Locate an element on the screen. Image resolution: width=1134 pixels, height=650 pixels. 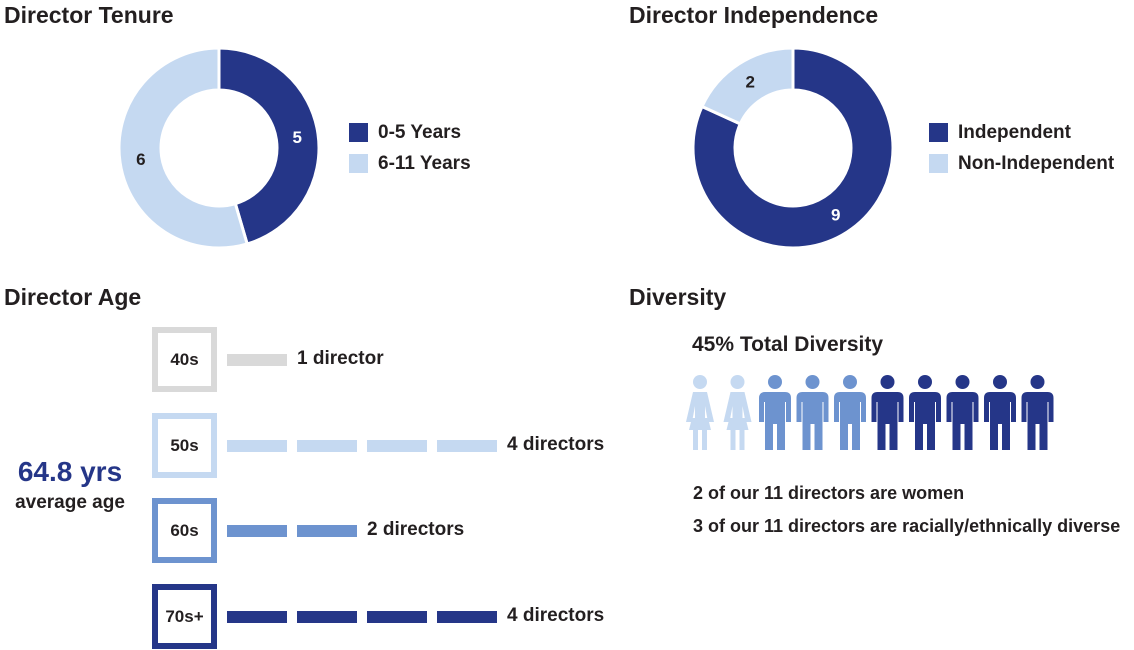
legend-label: Non-Independent is located at coordinates (1036, 163).